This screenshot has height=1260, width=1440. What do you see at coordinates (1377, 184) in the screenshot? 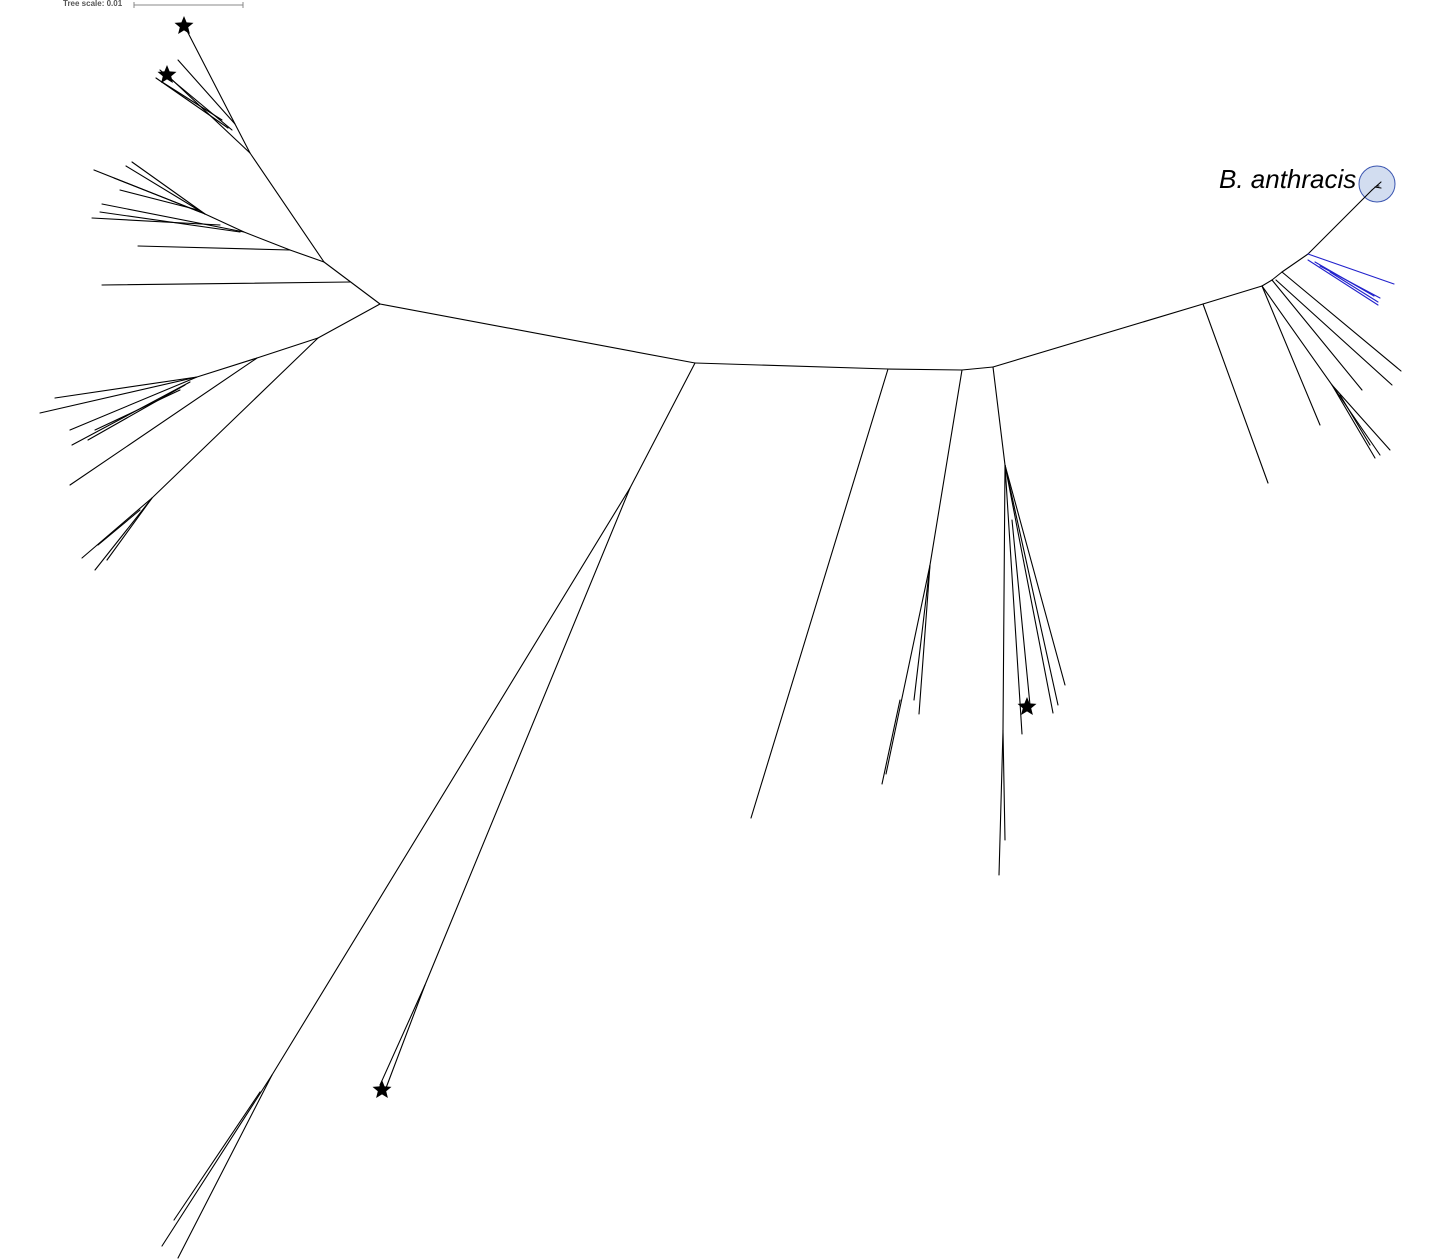
I see `clade-highlight-circle` at bounding box center [1377, 184].